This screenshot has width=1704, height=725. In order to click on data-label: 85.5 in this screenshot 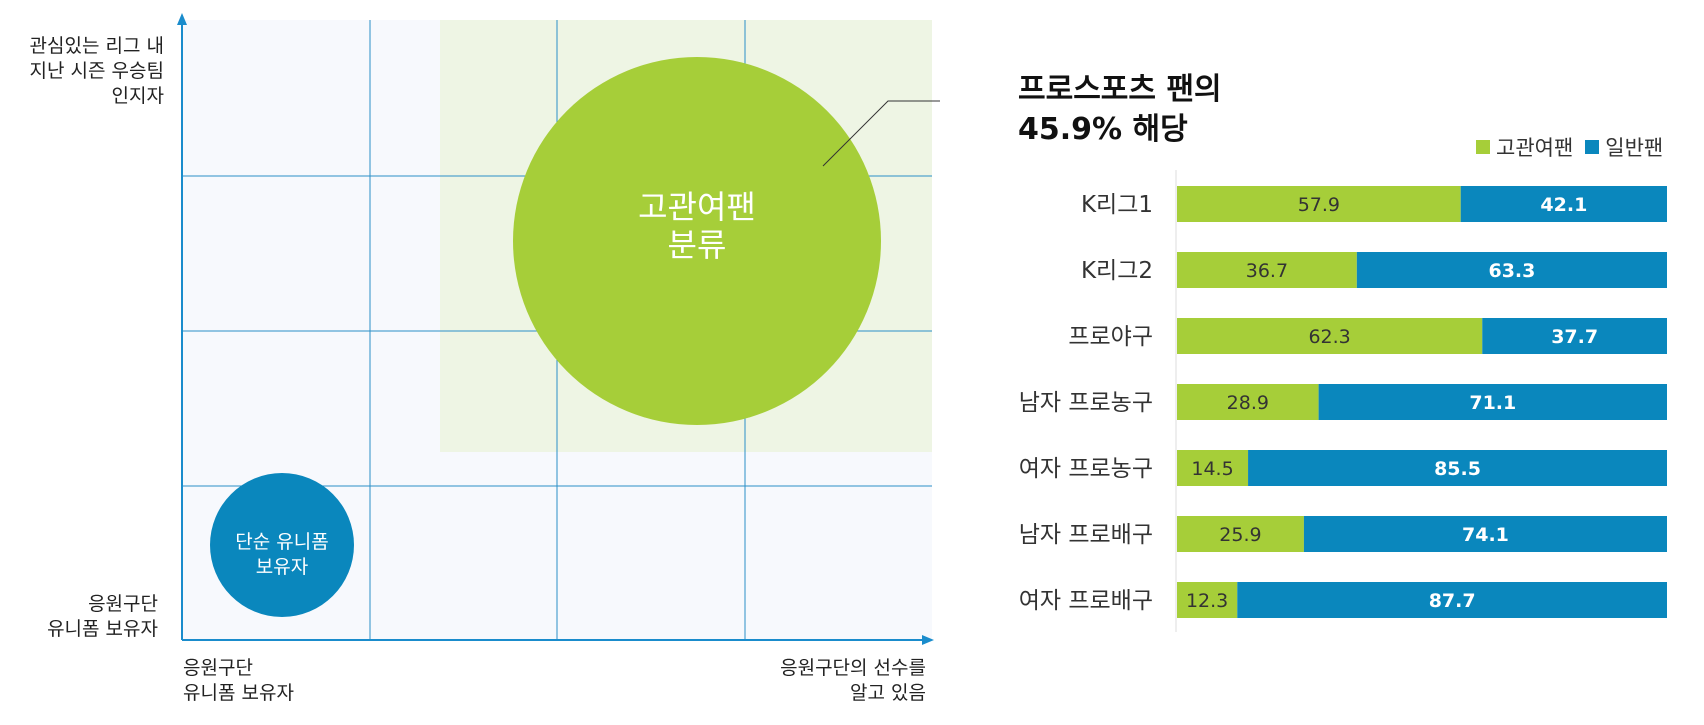, I will do `click(1457, 469)`.